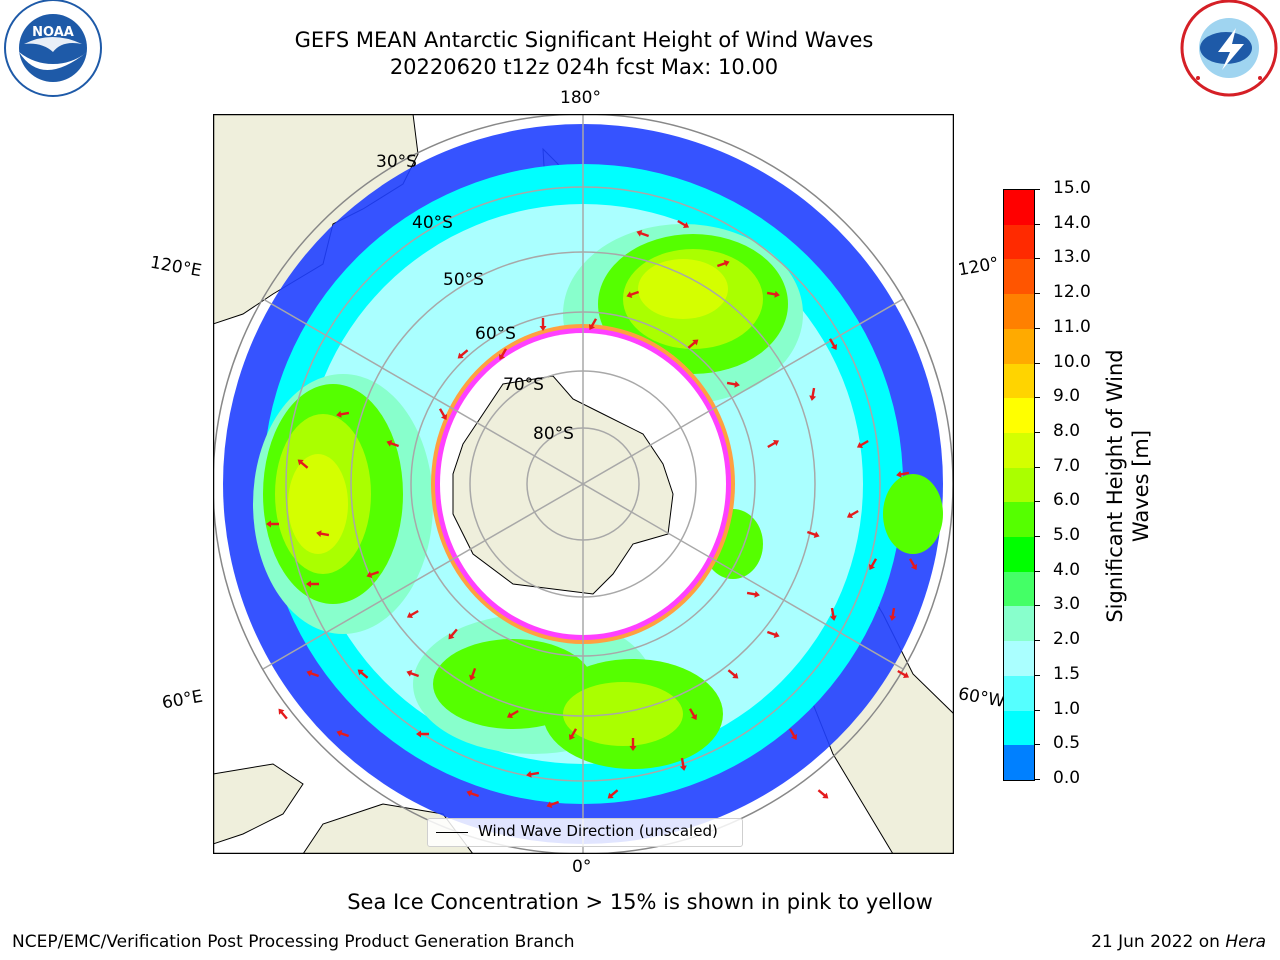  Describe the element at coordinates (1067, 465) in the screenshot. I see `colorbar-tick-label: 7.0` at that location.